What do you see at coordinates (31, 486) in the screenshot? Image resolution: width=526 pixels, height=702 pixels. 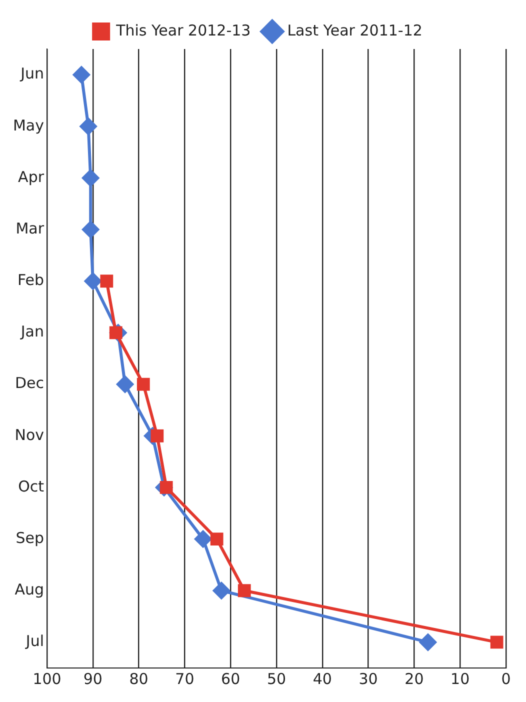 I see `y-tick-label: Oct` at bounding box center [31, 486].